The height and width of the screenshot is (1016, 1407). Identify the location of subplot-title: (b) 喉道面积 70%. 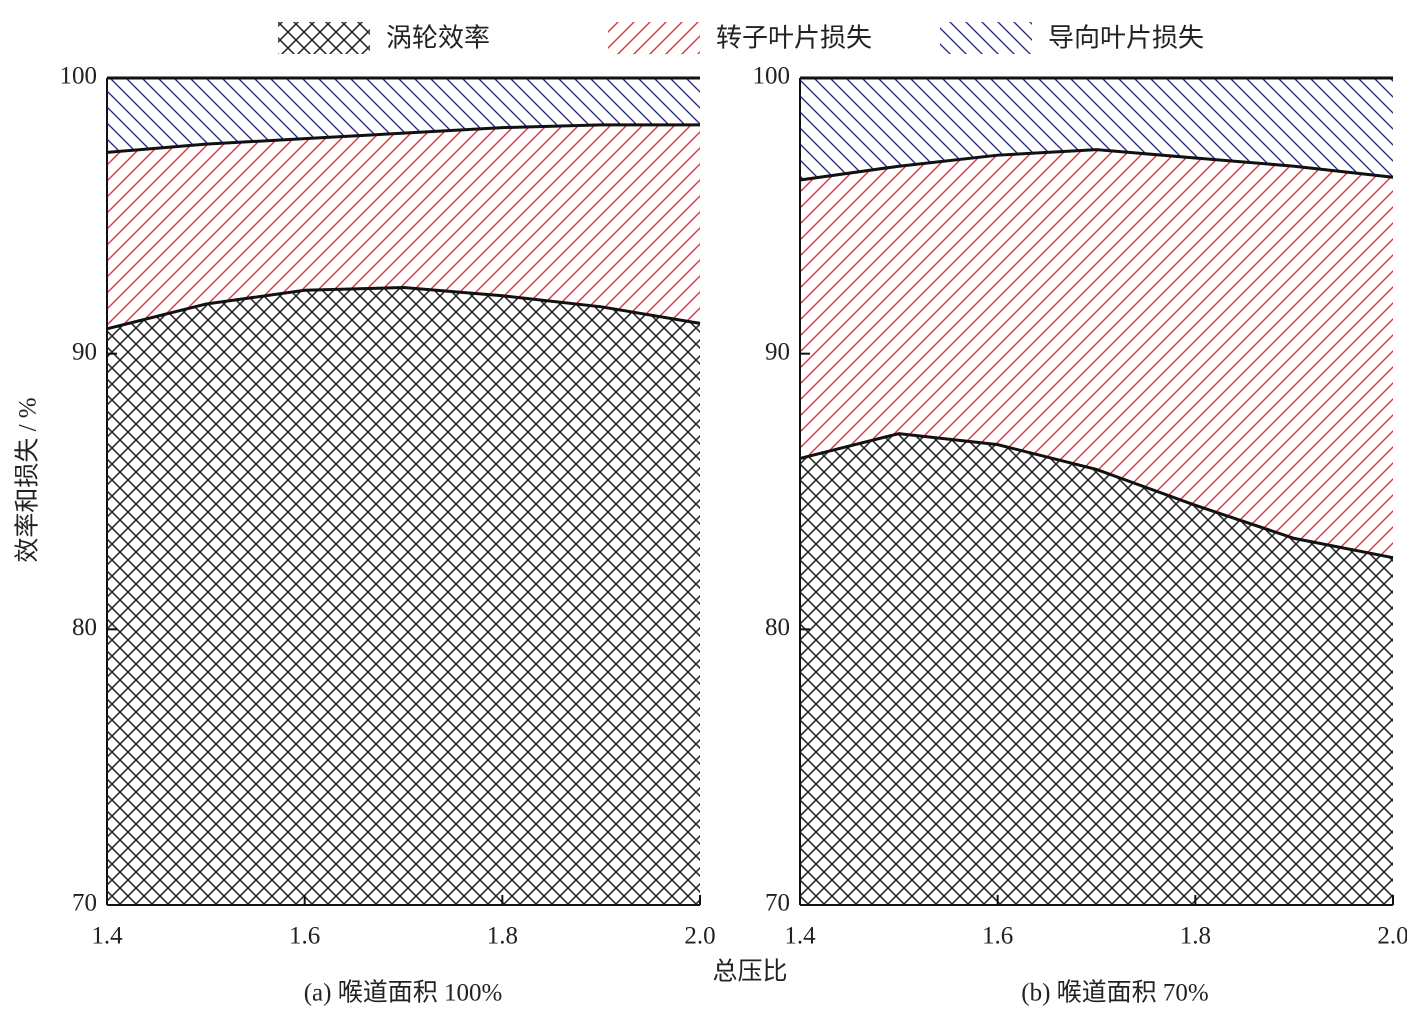
(1114, 993).